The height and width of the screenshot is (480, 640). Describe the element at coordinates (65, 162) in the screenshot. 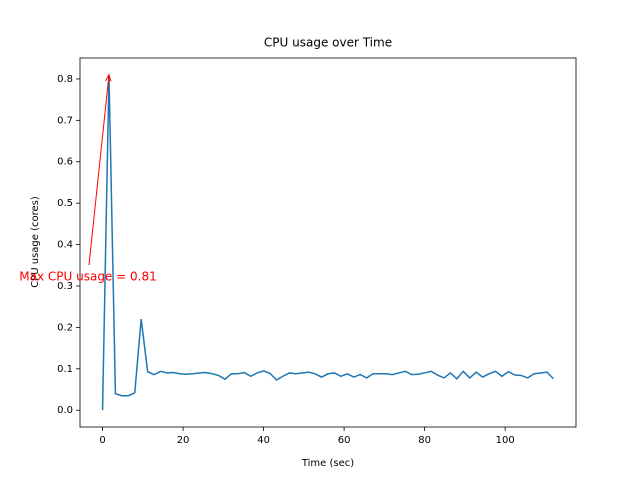

I see `y-tick-label: 0.6` at that location.